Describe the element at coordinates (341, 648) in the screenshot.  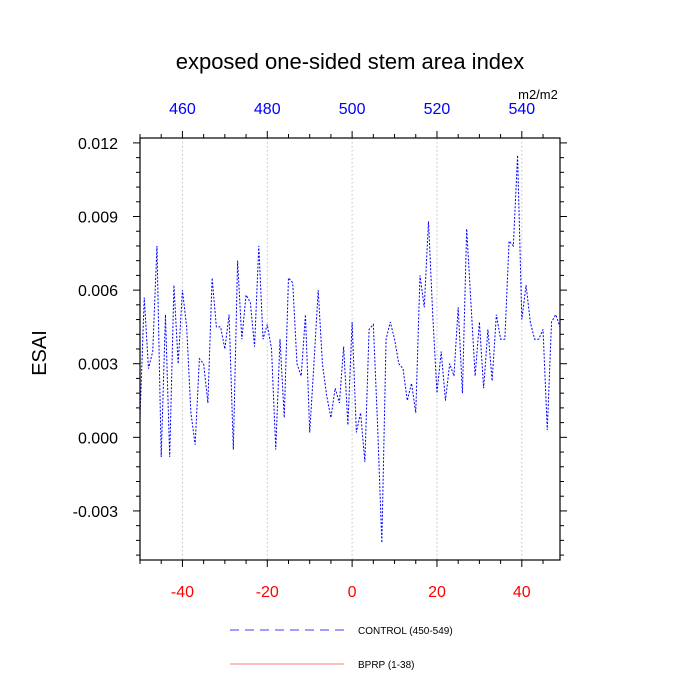
I see `legend: CONTROL (450-549) BPRP (1-38)` at that location.